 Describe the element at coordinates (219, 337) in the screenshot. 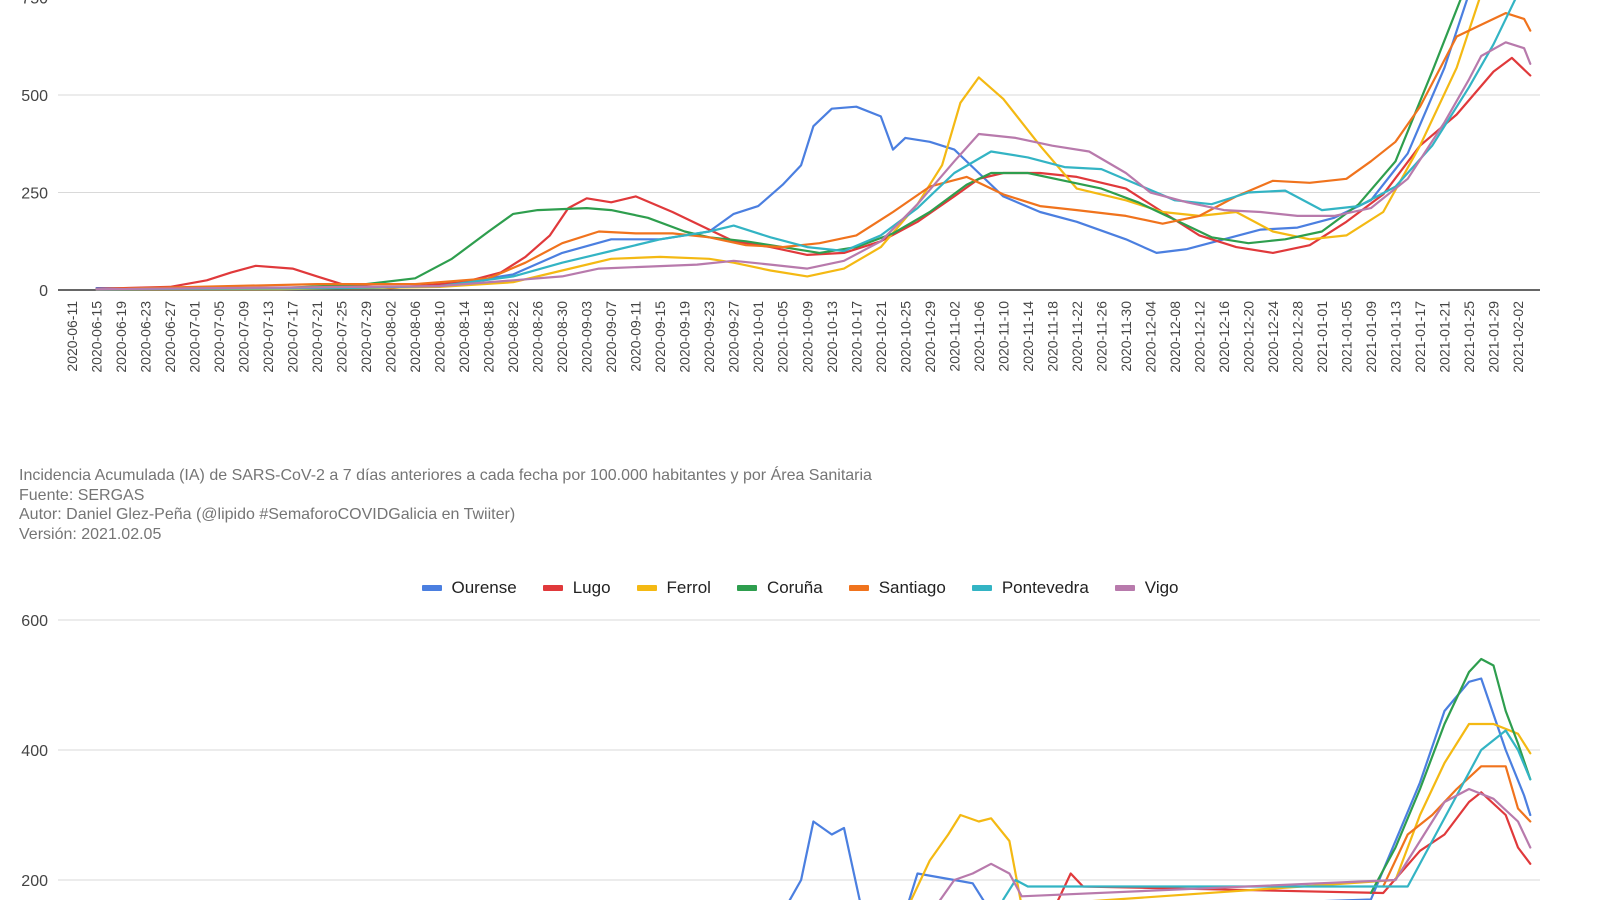

I see `x-tick-label: 2020-07-05` at that location.